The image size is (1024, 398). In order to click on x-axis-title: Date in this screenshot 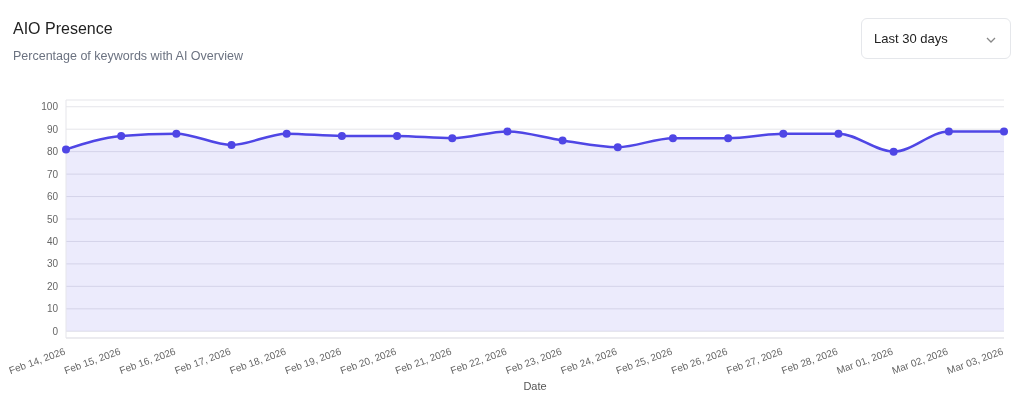, I will do `click(535, 386)`.